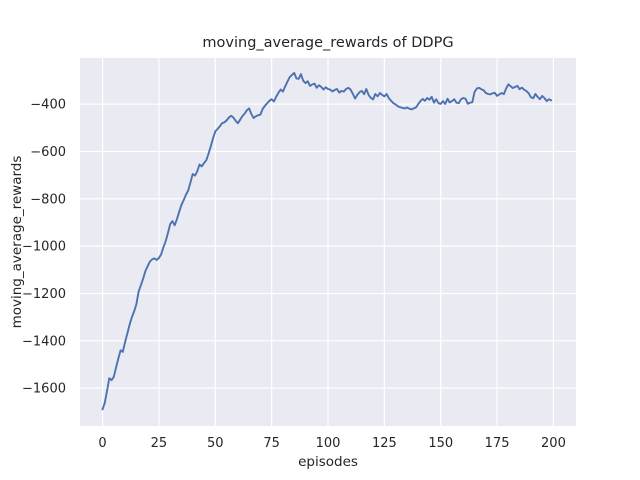  Describe the element at coordinates (44, 341) in the screenshot. I see `y-tick-label: −1400` at that location.